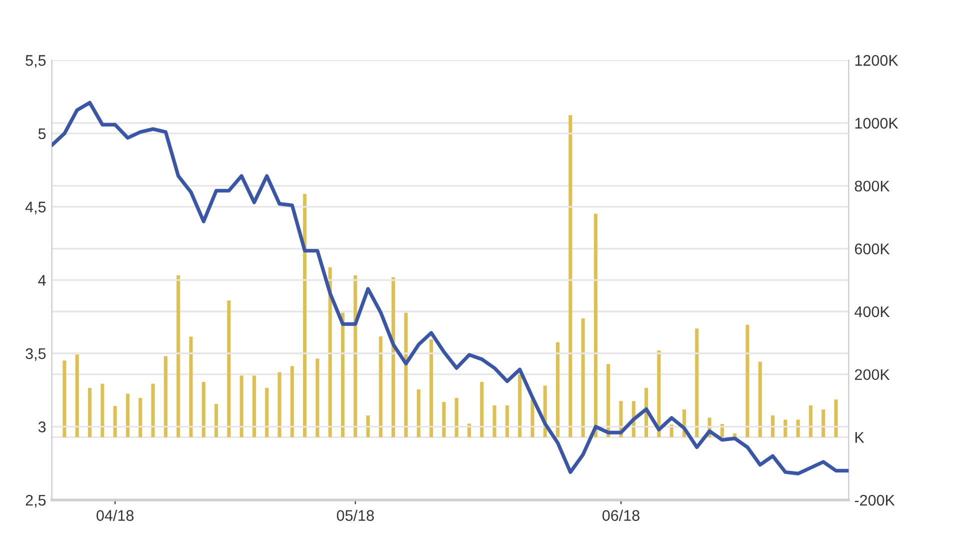 Image resolution: width=960 pixels, height=542 pixels. What do you see at coordinates (859, 437) in the screenshot?
I see `y2-tick-label: K` at bounding box center [859, 437].